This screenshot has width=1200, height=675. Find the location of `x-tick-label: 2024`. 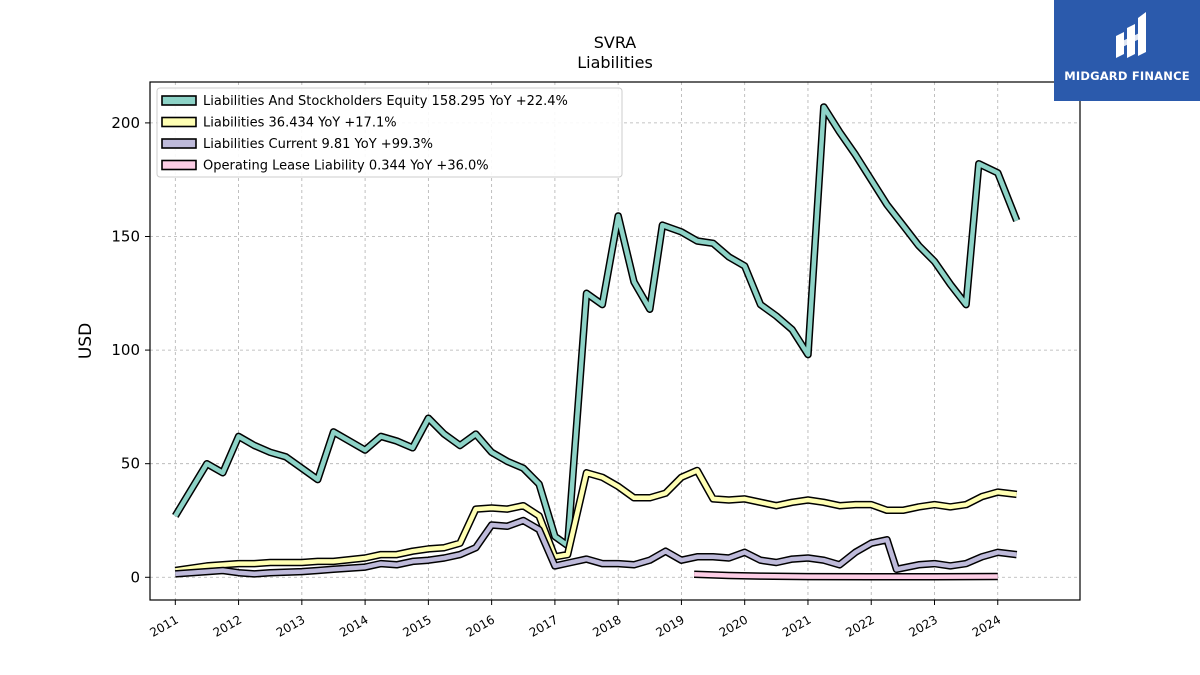

x-tick-label: 2024 is located at coordinates (986, 625).